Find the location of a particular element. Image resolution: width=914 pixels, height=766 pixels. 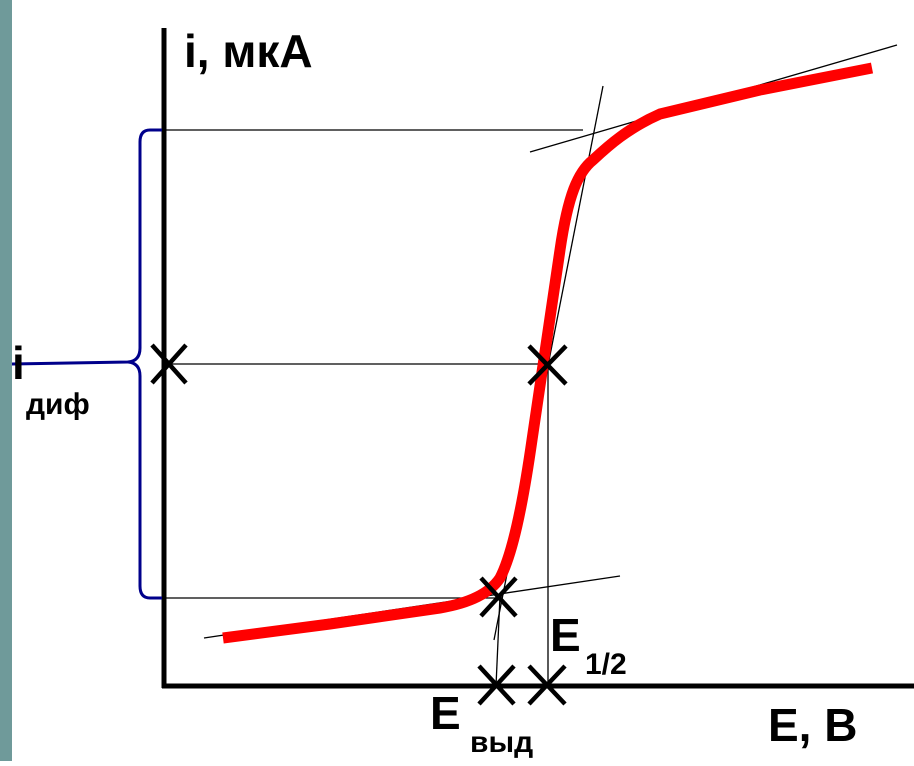

diffusion-current-brace is located at coordinates (87, 364).